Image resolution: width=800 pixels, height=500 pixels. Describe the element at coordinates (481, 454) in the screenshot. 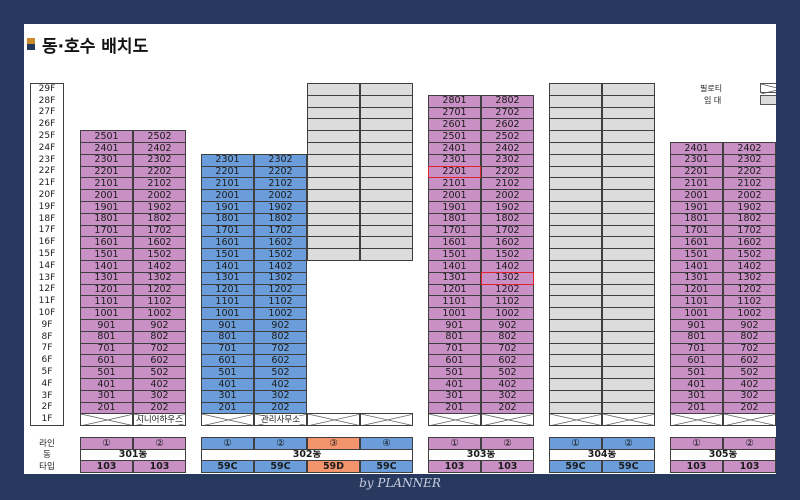

I see `building-name: 303동` at that location.